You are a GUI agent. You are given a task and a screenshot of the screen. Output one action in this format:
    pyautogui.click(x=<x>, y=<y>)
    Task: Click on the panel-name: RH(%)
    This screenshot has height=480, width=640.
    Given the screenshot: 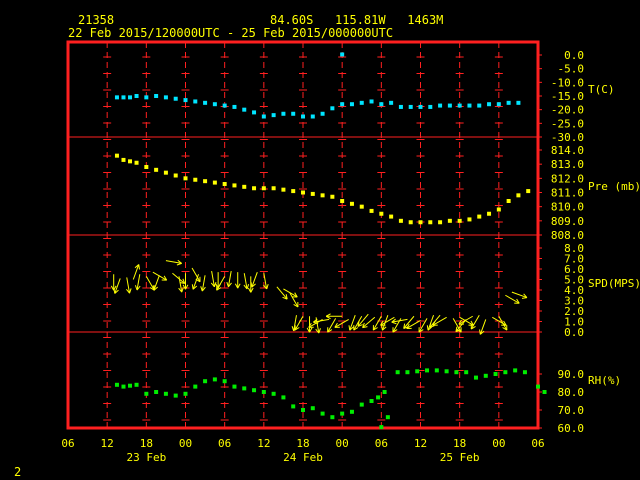 What is the action you would take?
    pyautogui.click(x=604, y=380)
    